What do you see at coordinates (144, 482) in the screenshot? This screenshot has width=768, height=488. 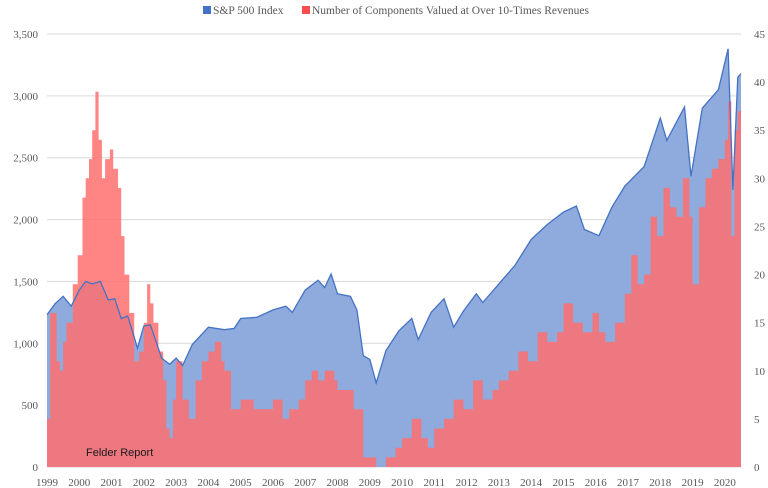 I see `x-axis-tick-label: 2002` at bounding box center [144, 482].